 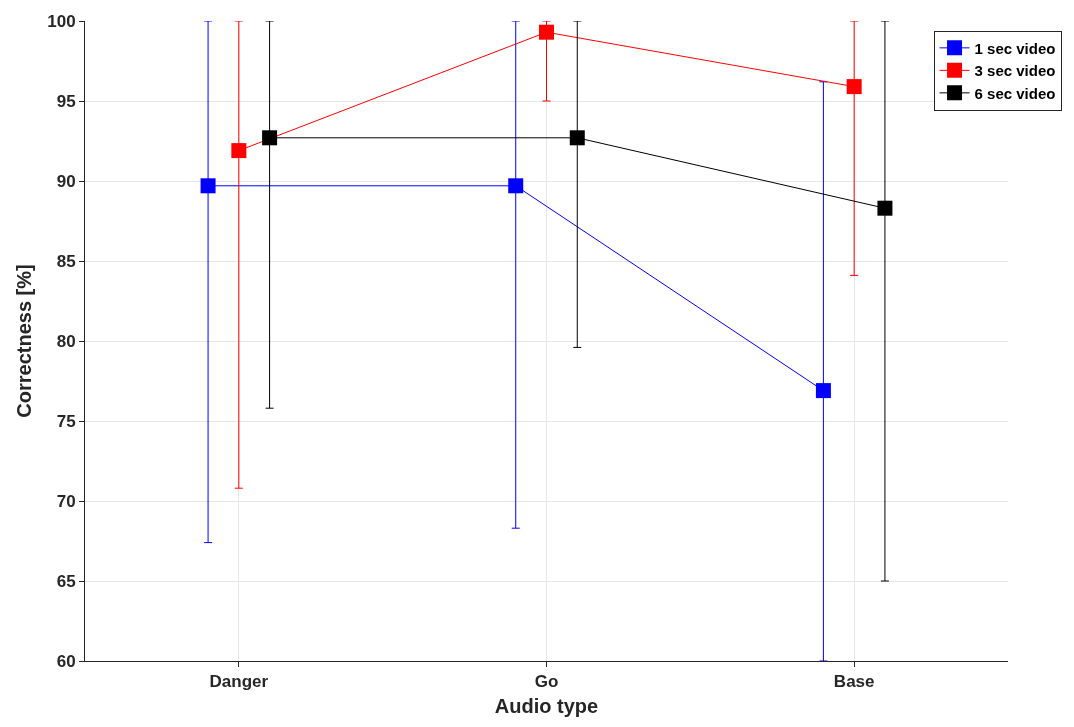 I want to click on x-tick-label: Go, so click(x=546, y=682).